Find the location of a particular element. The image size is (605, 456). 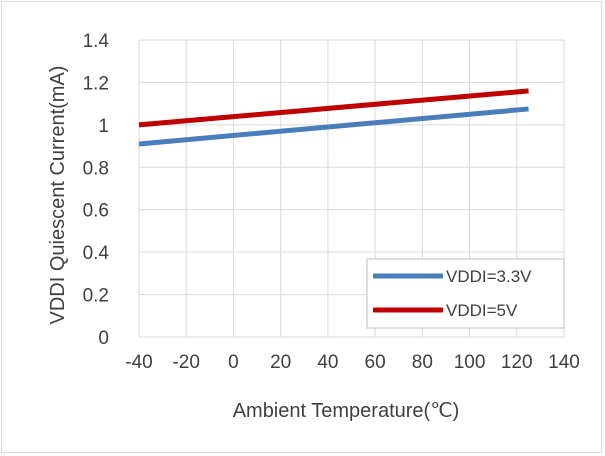

x-tick-label: 60 is located at coordinates (375, 362).